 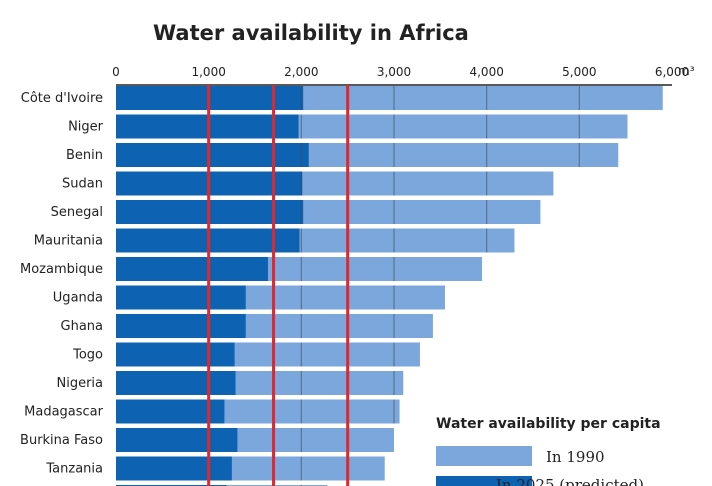 I want to click on x-tick-label: 0, so click(x=116, y=72).